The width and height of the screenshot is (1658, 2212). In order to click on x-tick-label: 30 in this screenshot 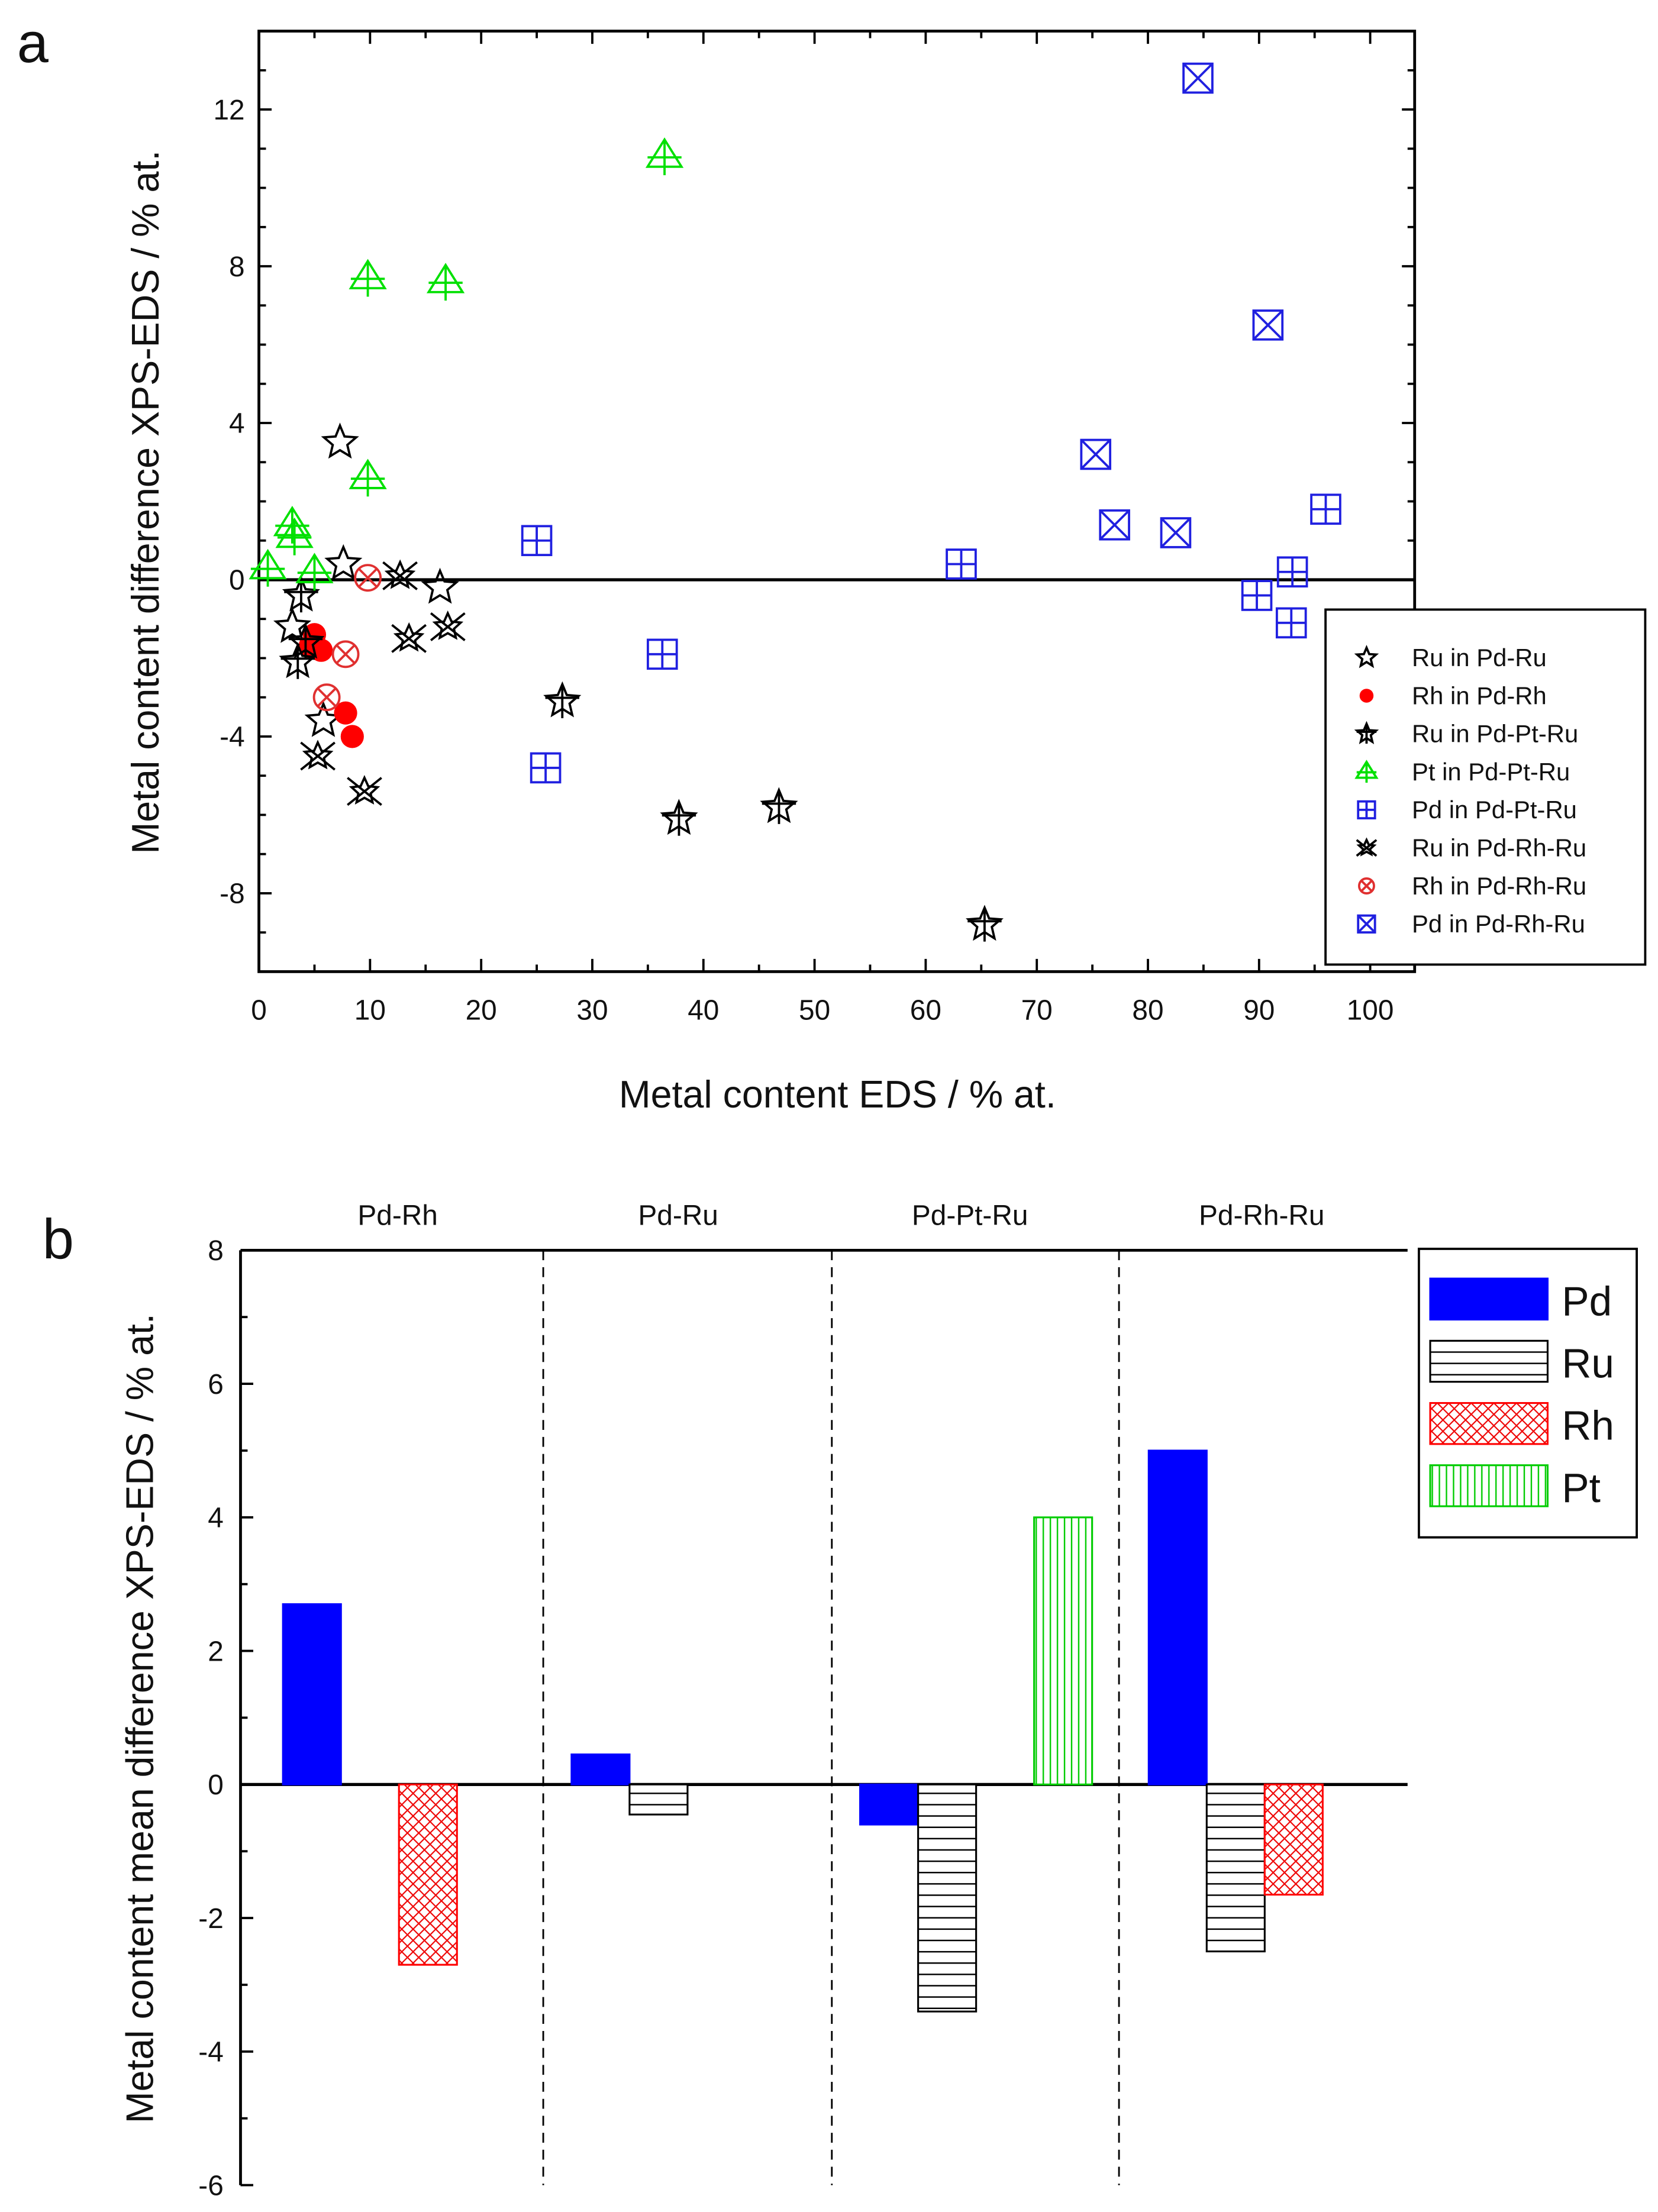, I will do `click(592, 1010)`.